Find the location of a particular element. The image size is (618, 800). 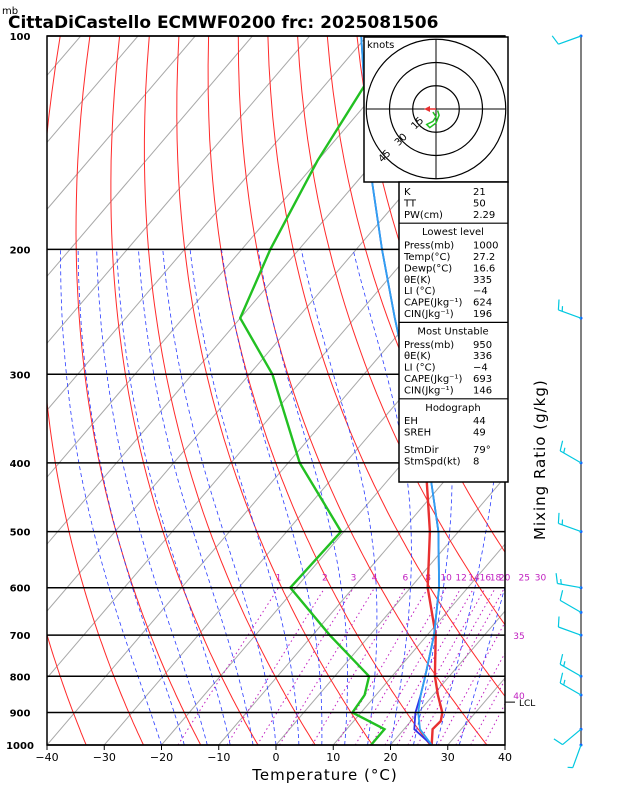

index-value: 50 is located at coordinates (479, 203).